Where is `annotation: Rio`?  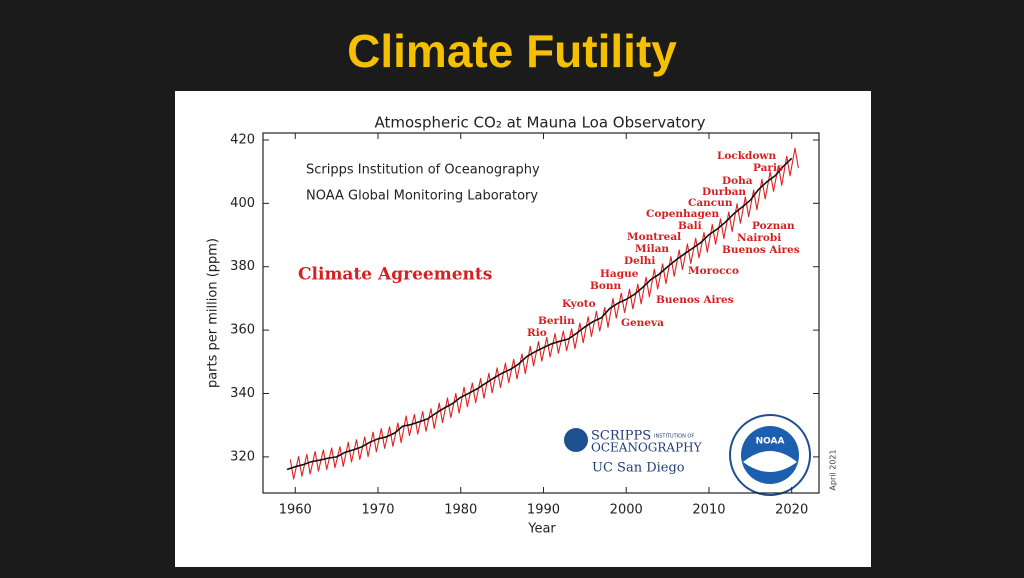
annotation: Rio is located at coordinates (537, 333).